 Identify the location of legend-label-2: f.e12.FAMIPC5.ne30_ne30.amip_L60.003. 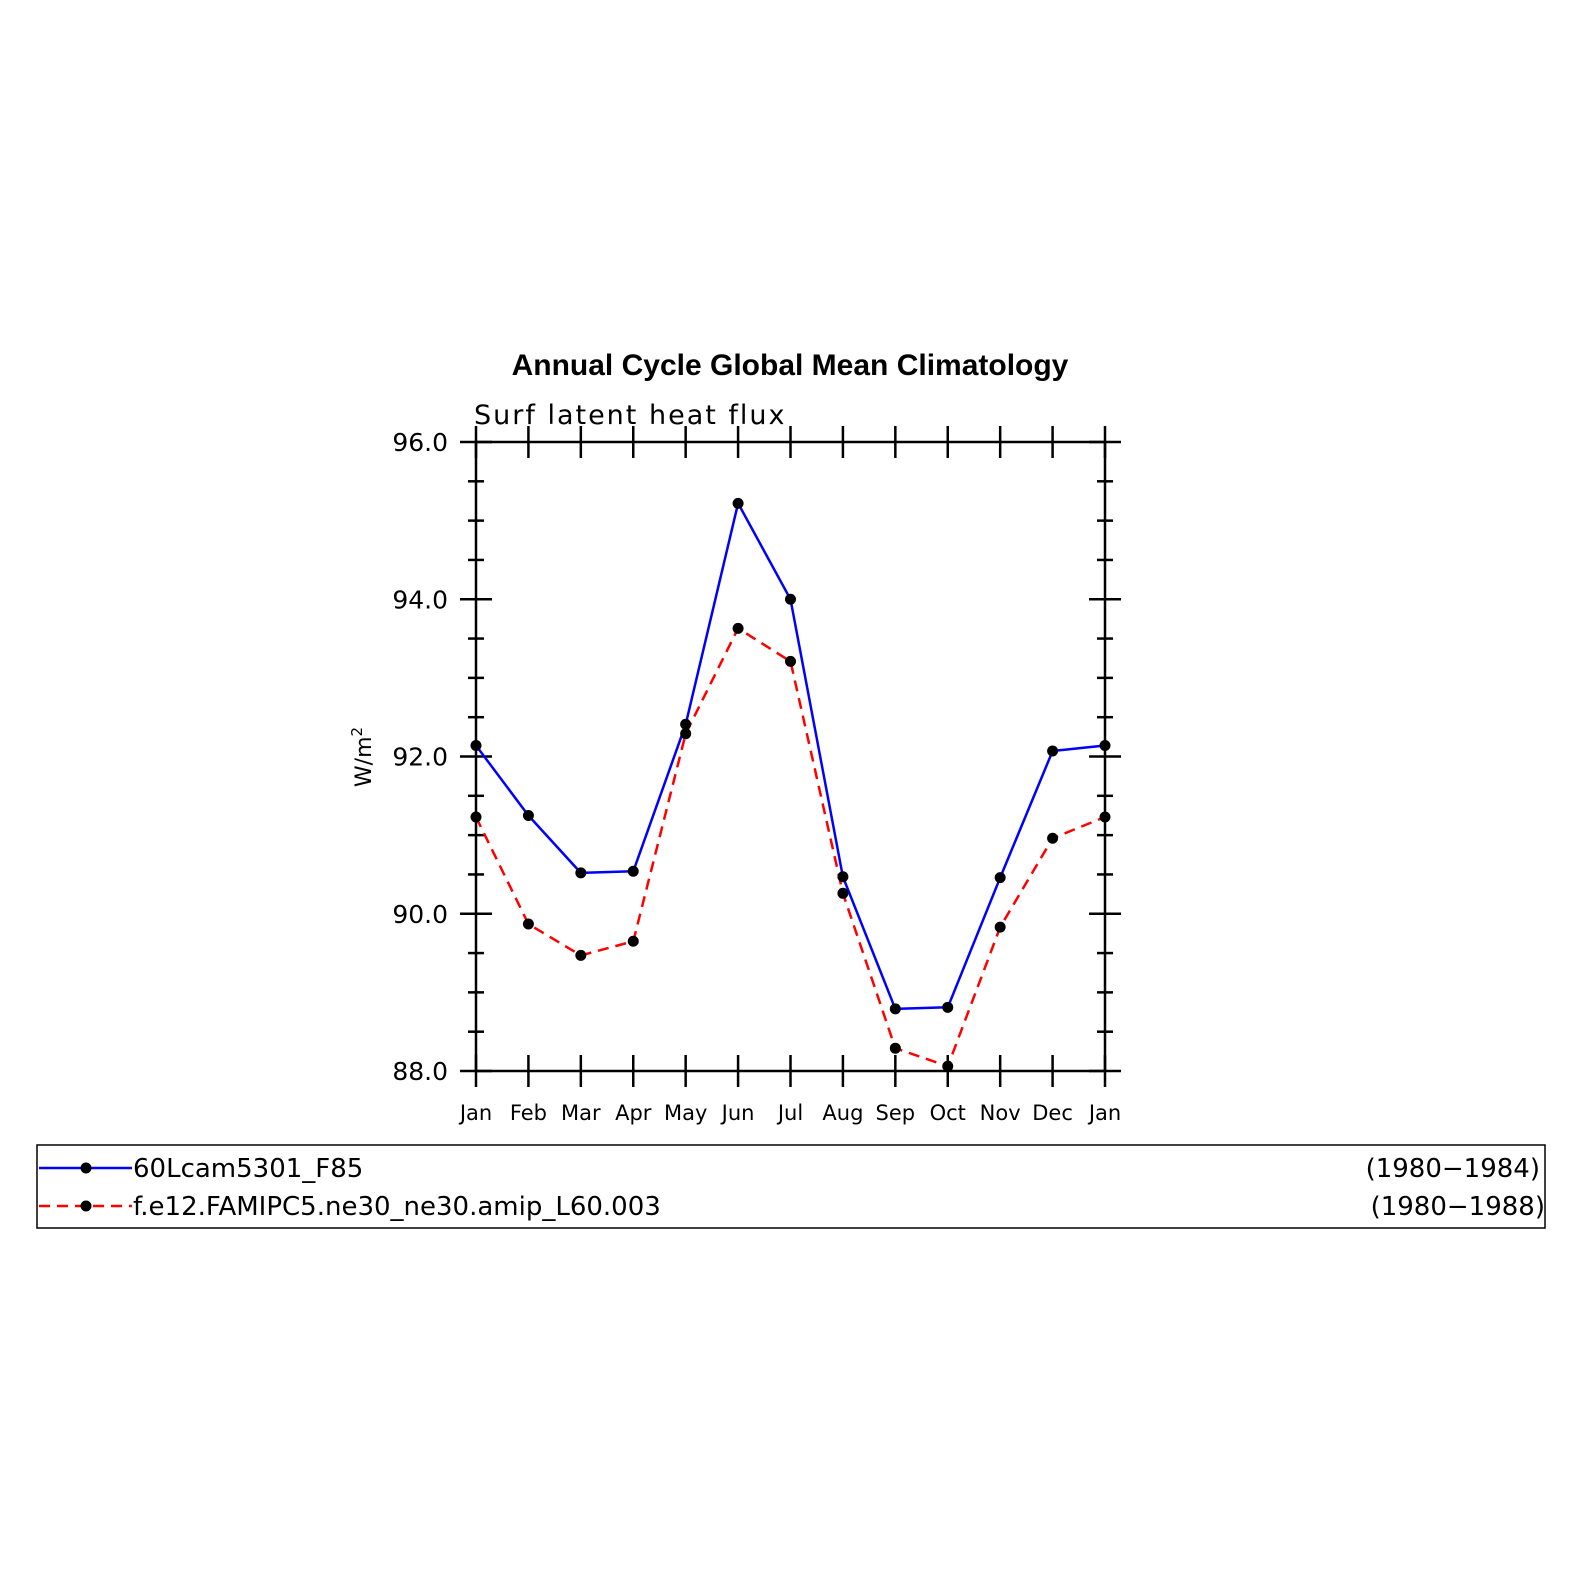
(397, 1207).